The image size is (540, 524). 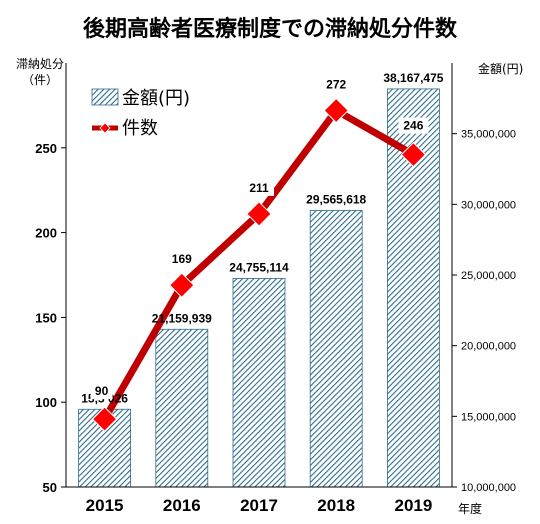 I want to click on x-axis-label: 年度, so click(x=470, y=508).